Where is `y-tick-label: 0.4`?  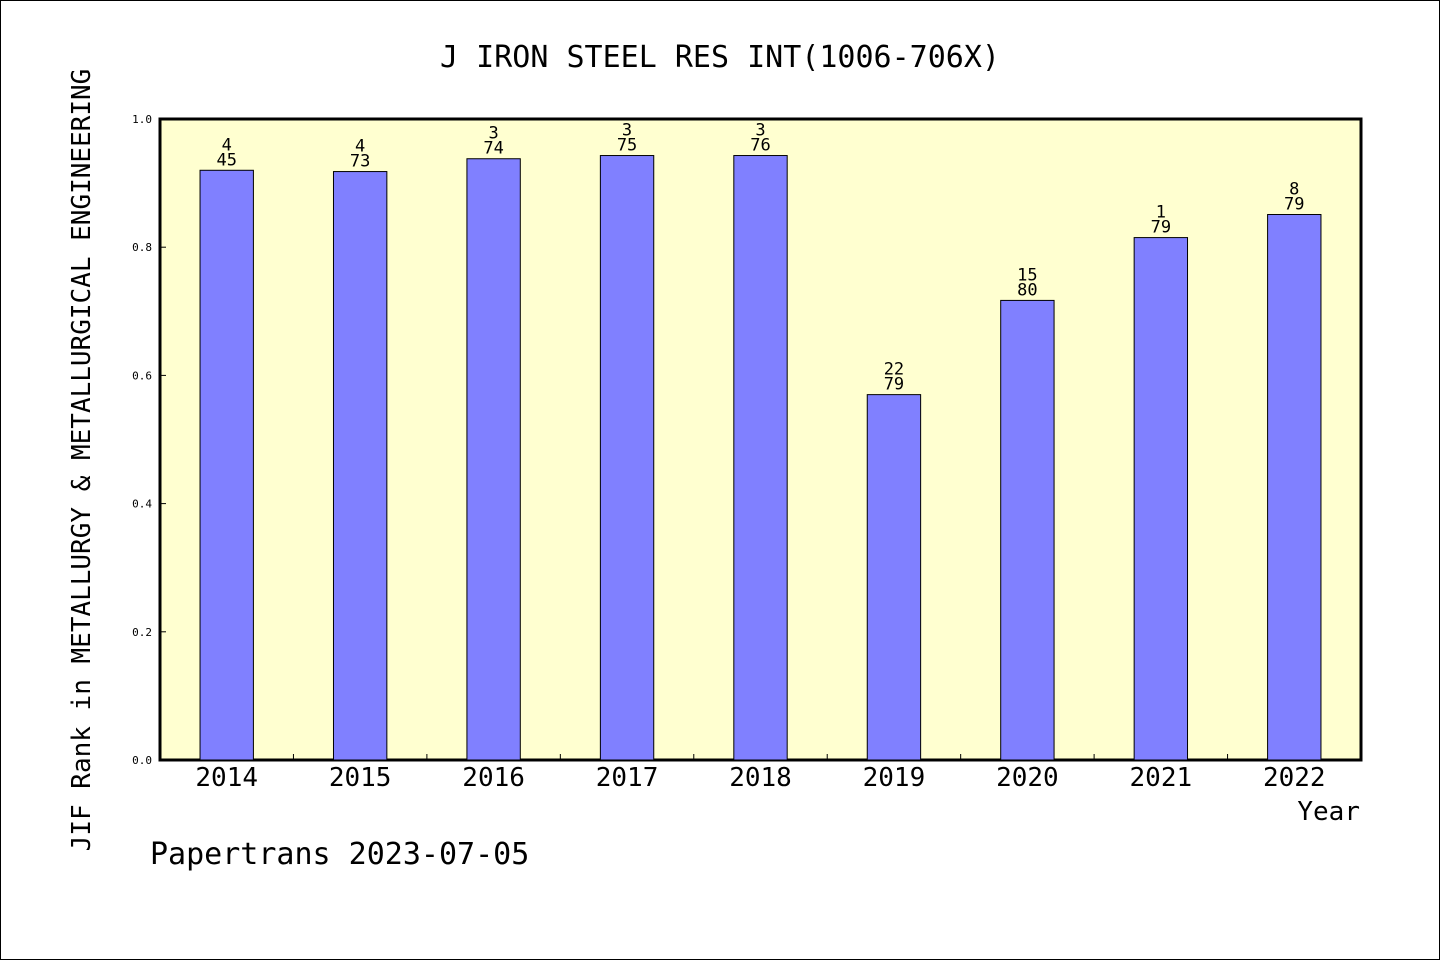 y-tick-label: 0.4 is located at coordinates (142, 504).